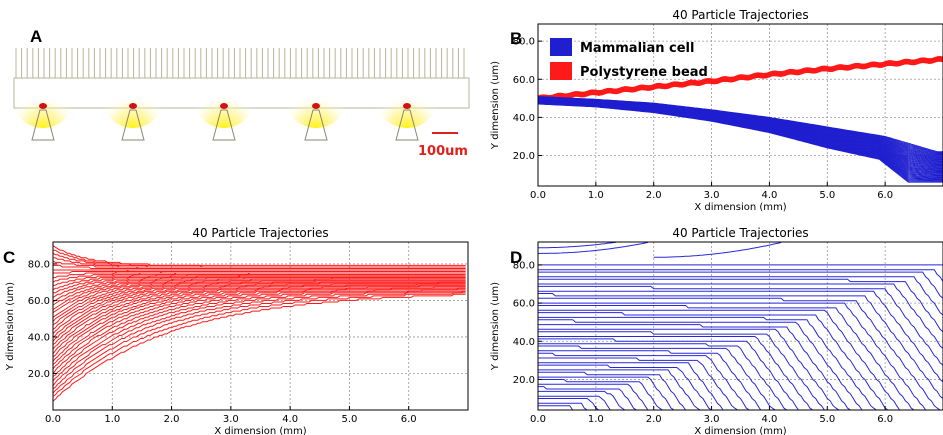  What do you see at coordinates (637, 48) in the screenshot?
I see `legend-label: Mammalian cell` at bounding box center [637, 48].